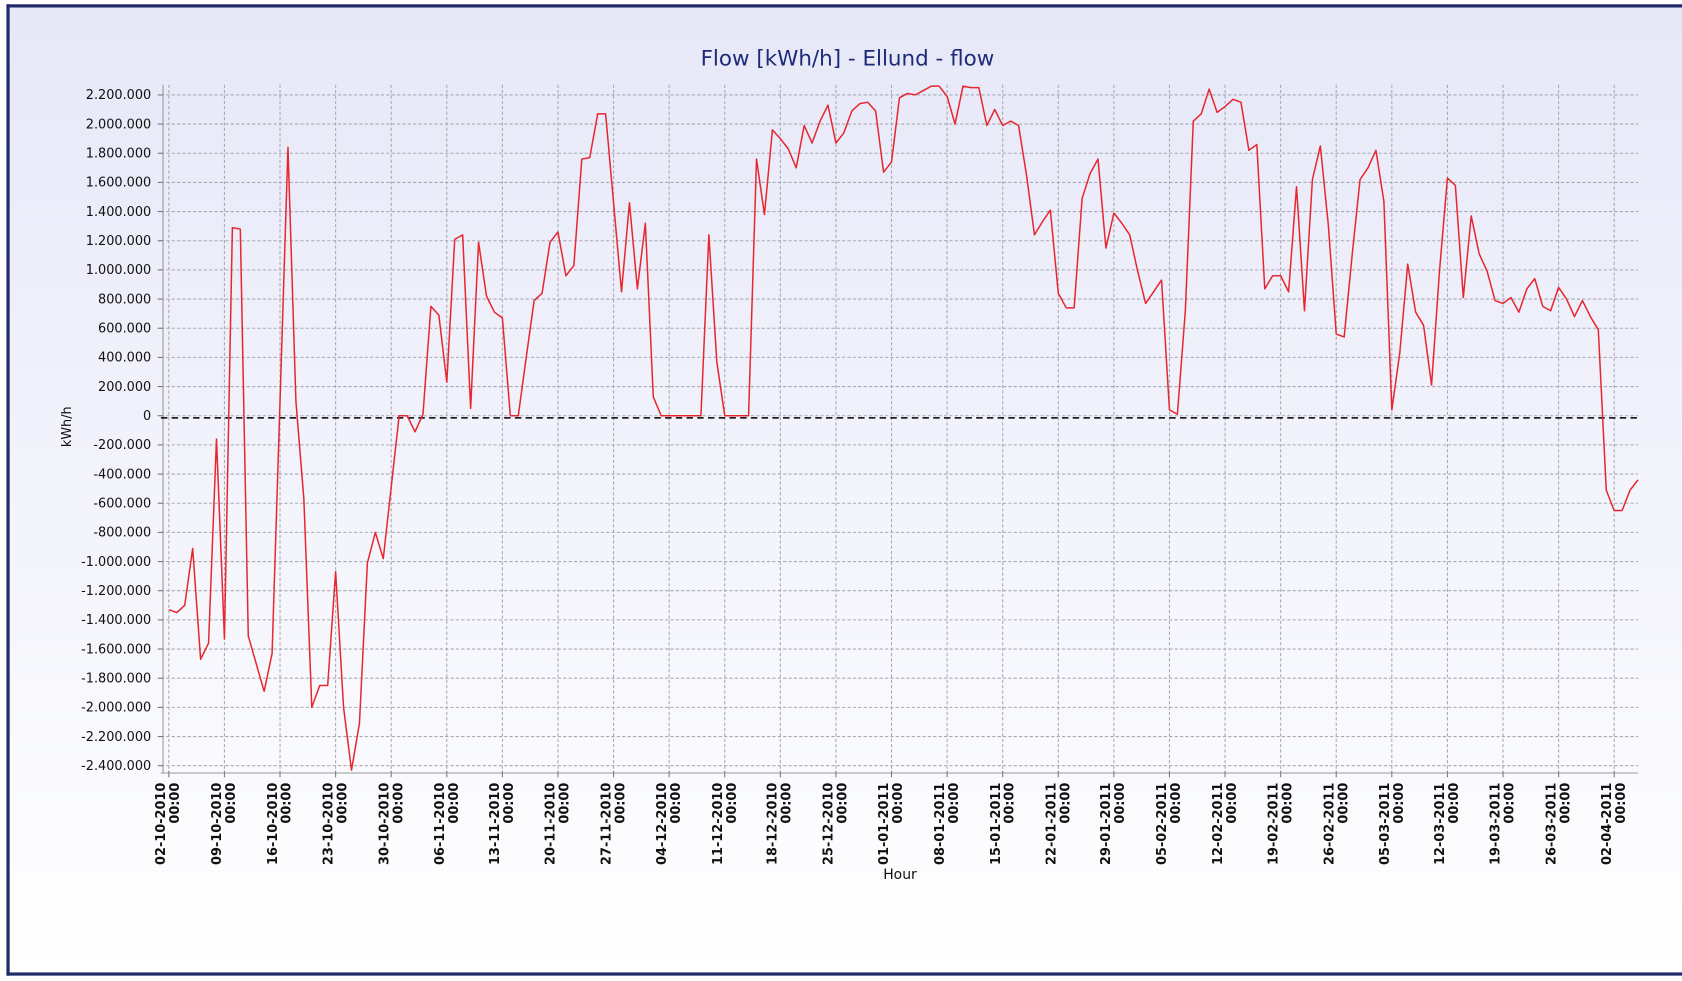  What do you see at coordinates (116, 737) in the screenshot?
I see `y-tick-label: -2.200.000` at bounding box center [116, 737].